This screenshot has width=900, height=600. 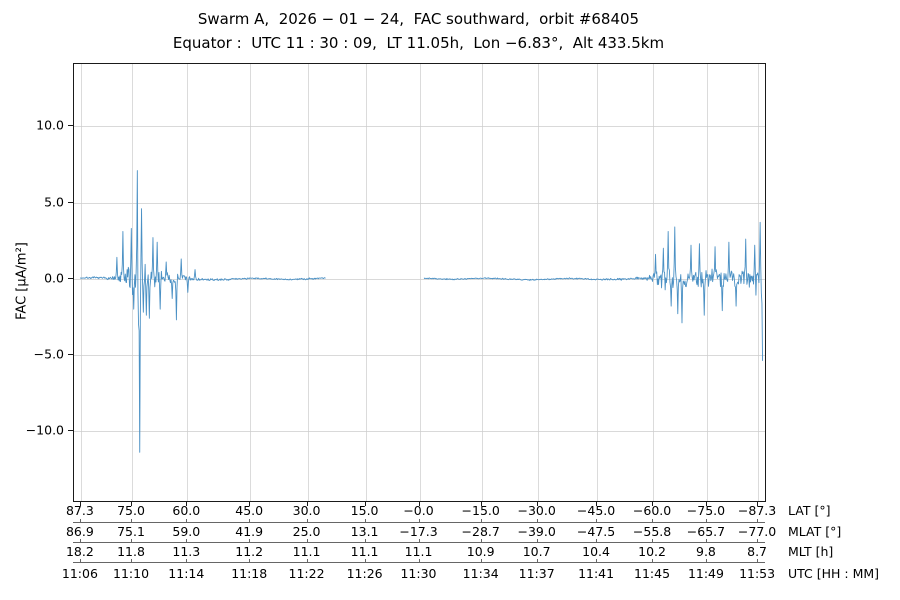 I want to click on x-tick-label: −55.8, so click(x=652, y=531).